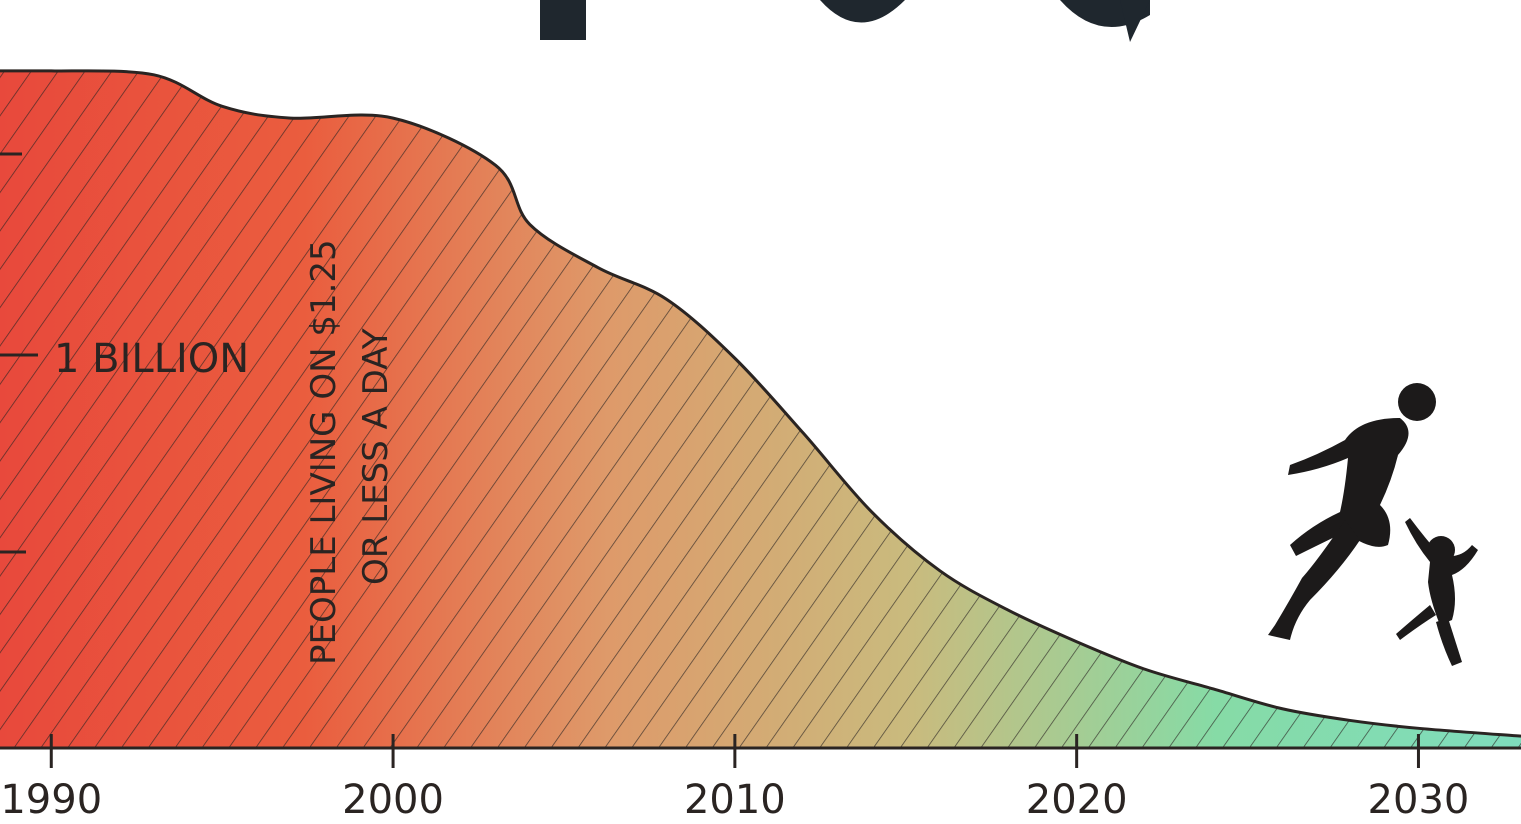  I want to click on x-axis-ticks: 1990 2000 2010 2020 2030, so click(734, 778).